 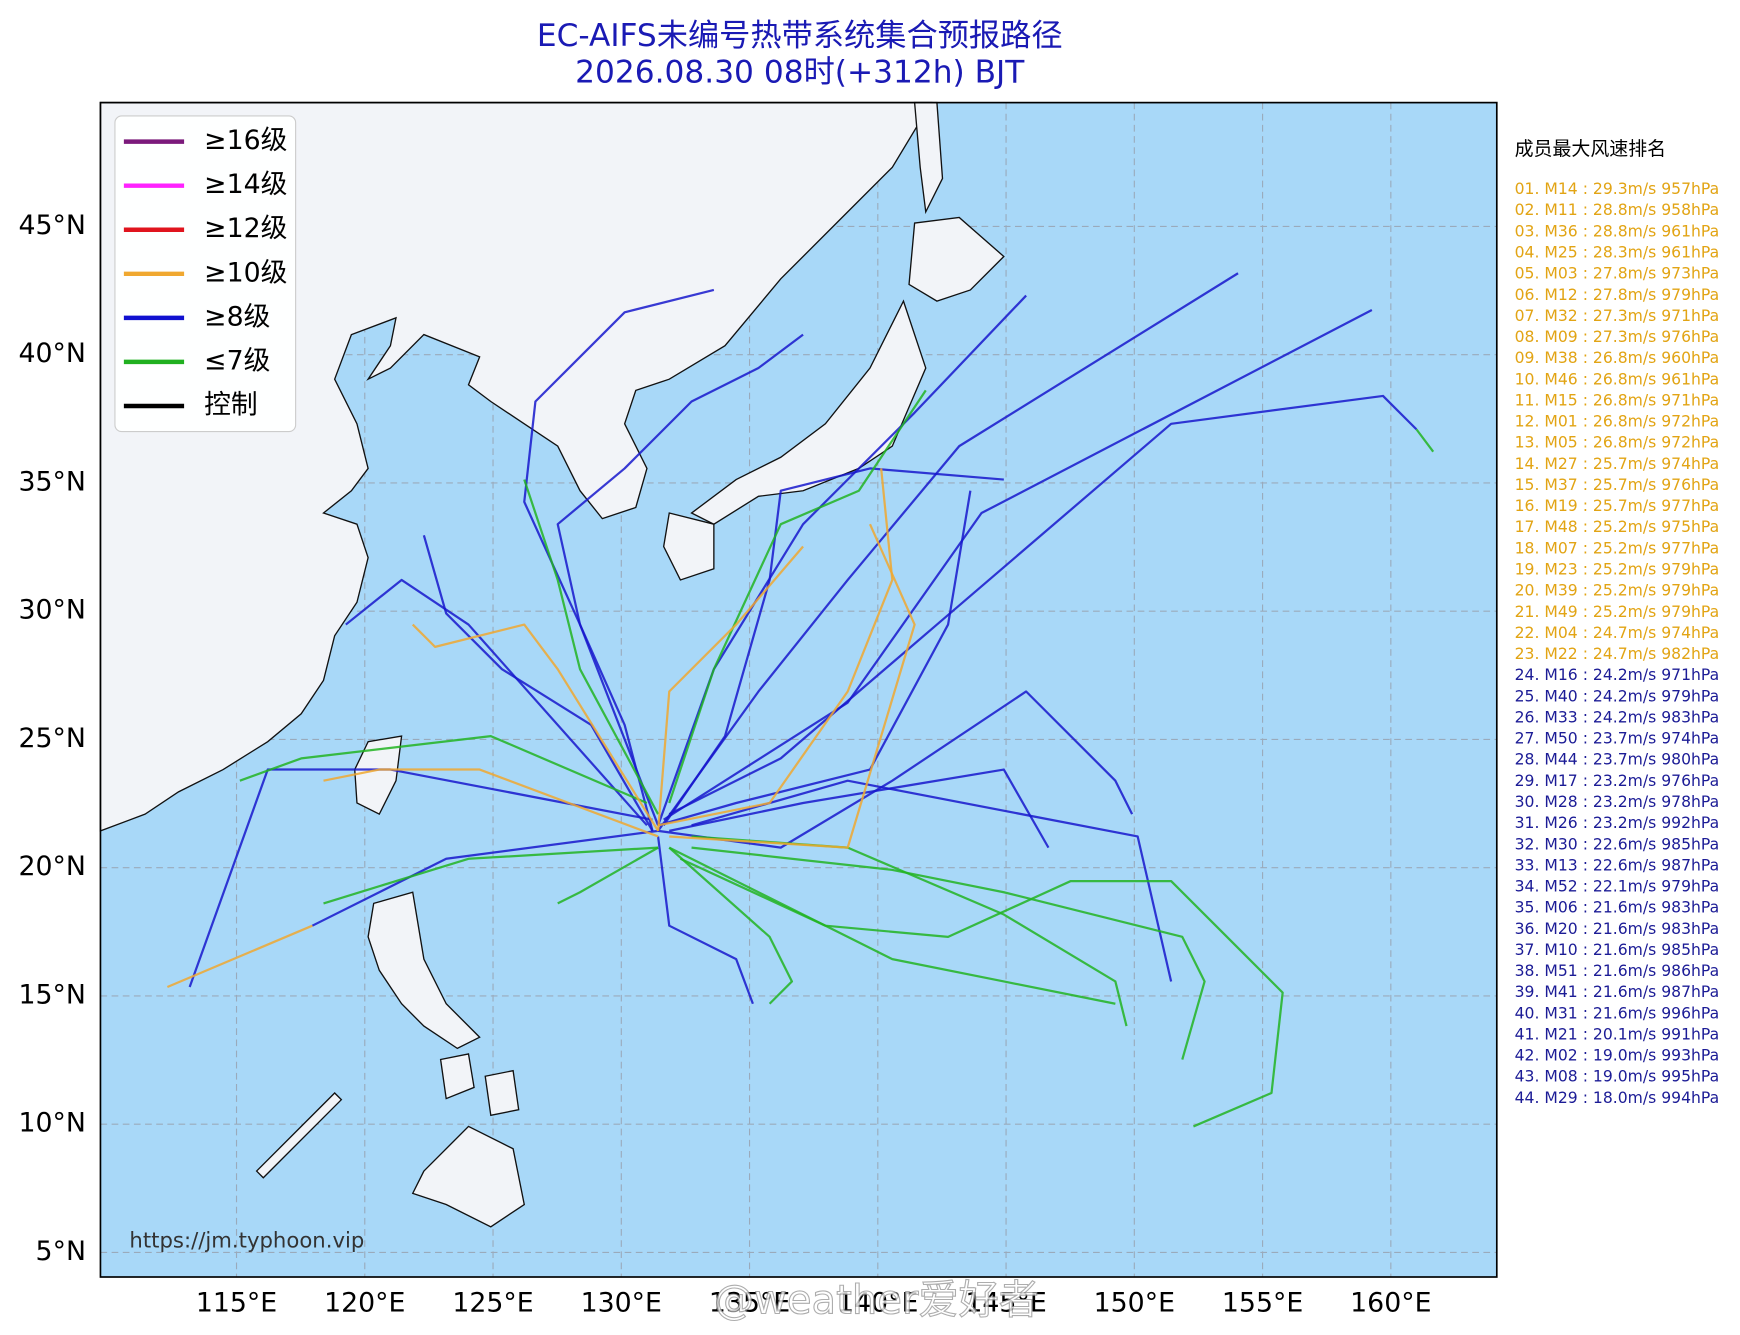 I want to click on legend-label: ≥8级, so click(x=237, y=316).